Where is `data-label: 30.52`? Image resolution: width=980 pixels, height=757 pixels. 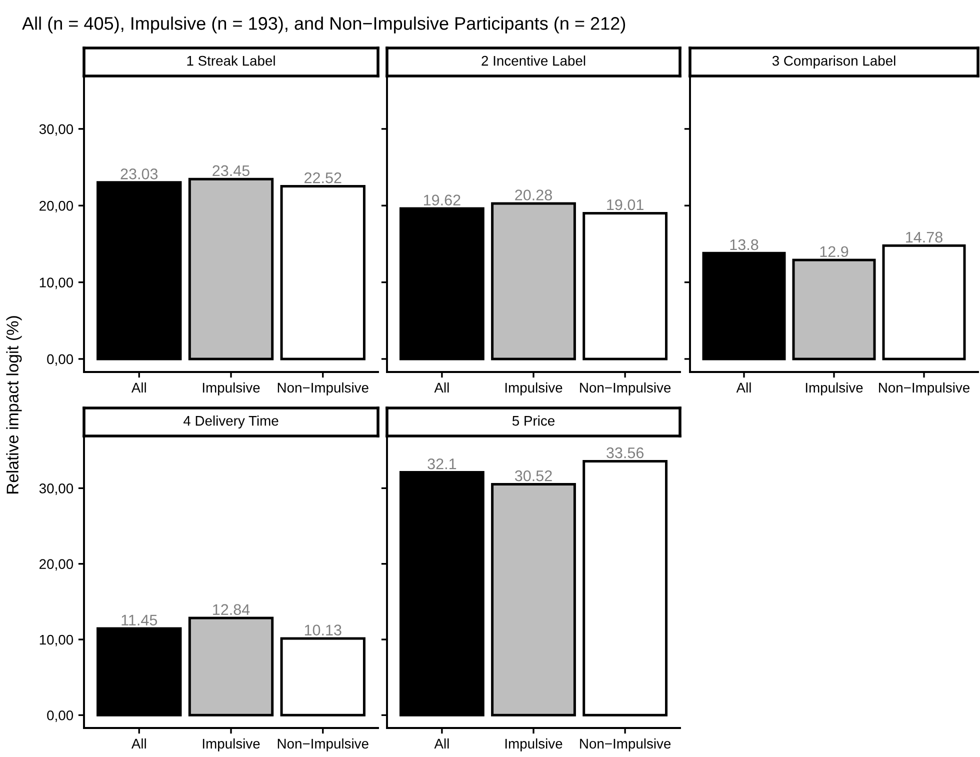 data-label: 30.52 is located at coordinates (533, 476).